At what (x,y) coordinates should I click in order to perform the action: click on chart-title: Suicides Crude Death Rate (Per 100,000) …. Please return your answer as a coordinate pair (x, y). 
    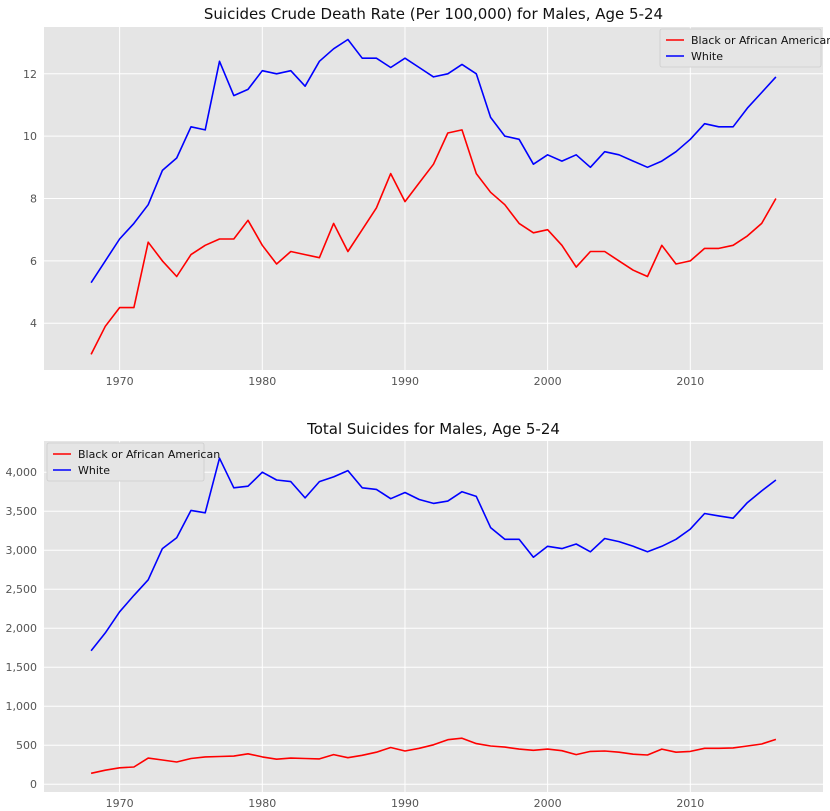
    Looking at the image, I should click on (433, 14).